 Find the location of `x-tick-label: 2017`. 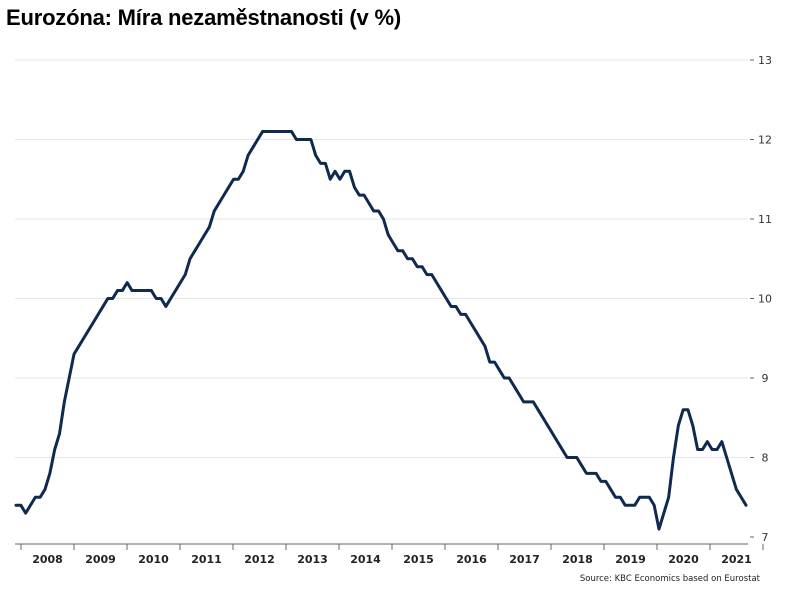

x-tick-label: 2017 is located at coordinates (524, 559).